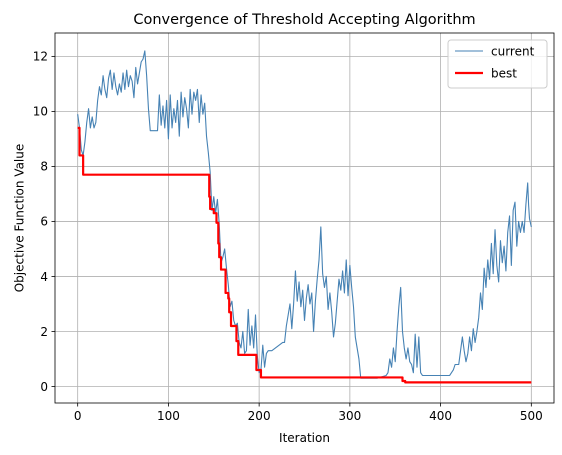 Image resolution: width=562 pixels, height=455 pixels. What do you see at coordinates (513, 51) in the screenshot?
I see `legend-label-current: current` at bounding box center [513, 51].